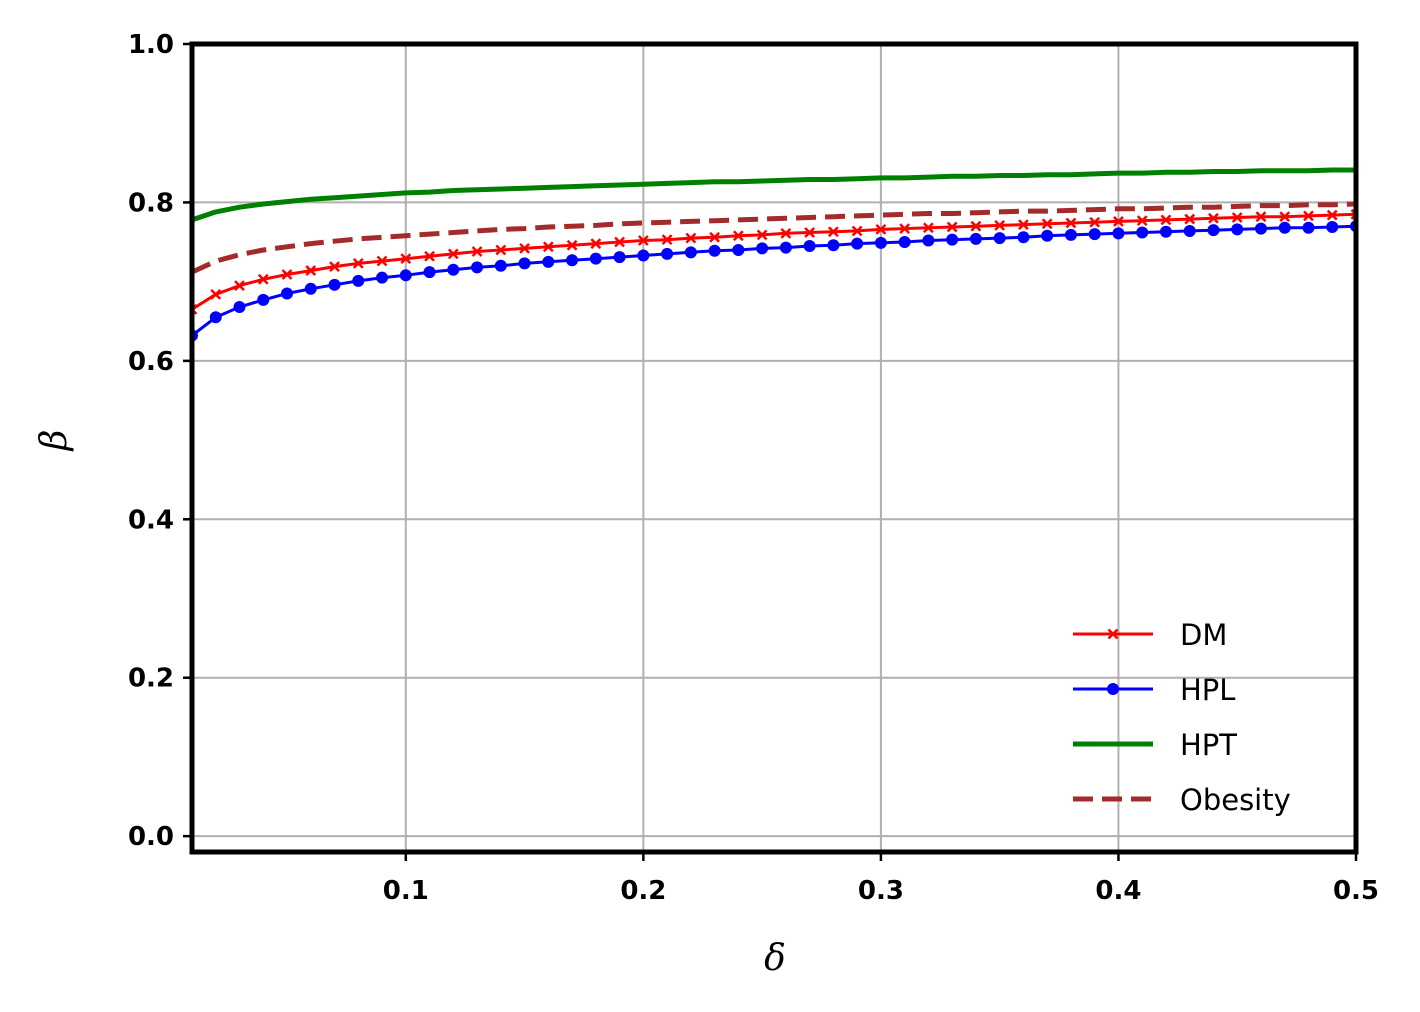  I want to click on series-group, so click(774, 254).